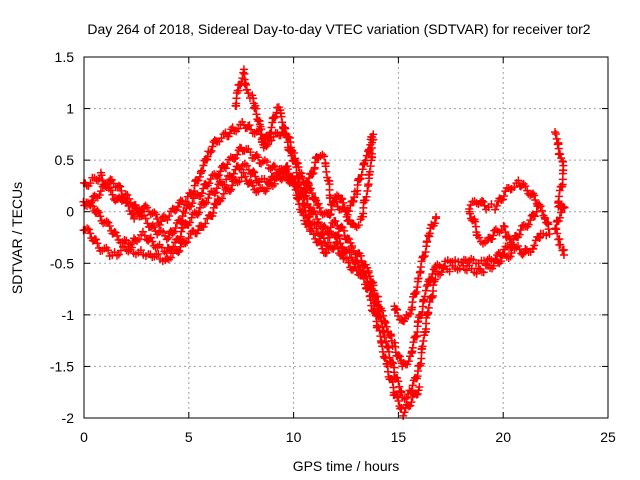  I want to click on y-tick-label: 0.5, so click(65, 160).